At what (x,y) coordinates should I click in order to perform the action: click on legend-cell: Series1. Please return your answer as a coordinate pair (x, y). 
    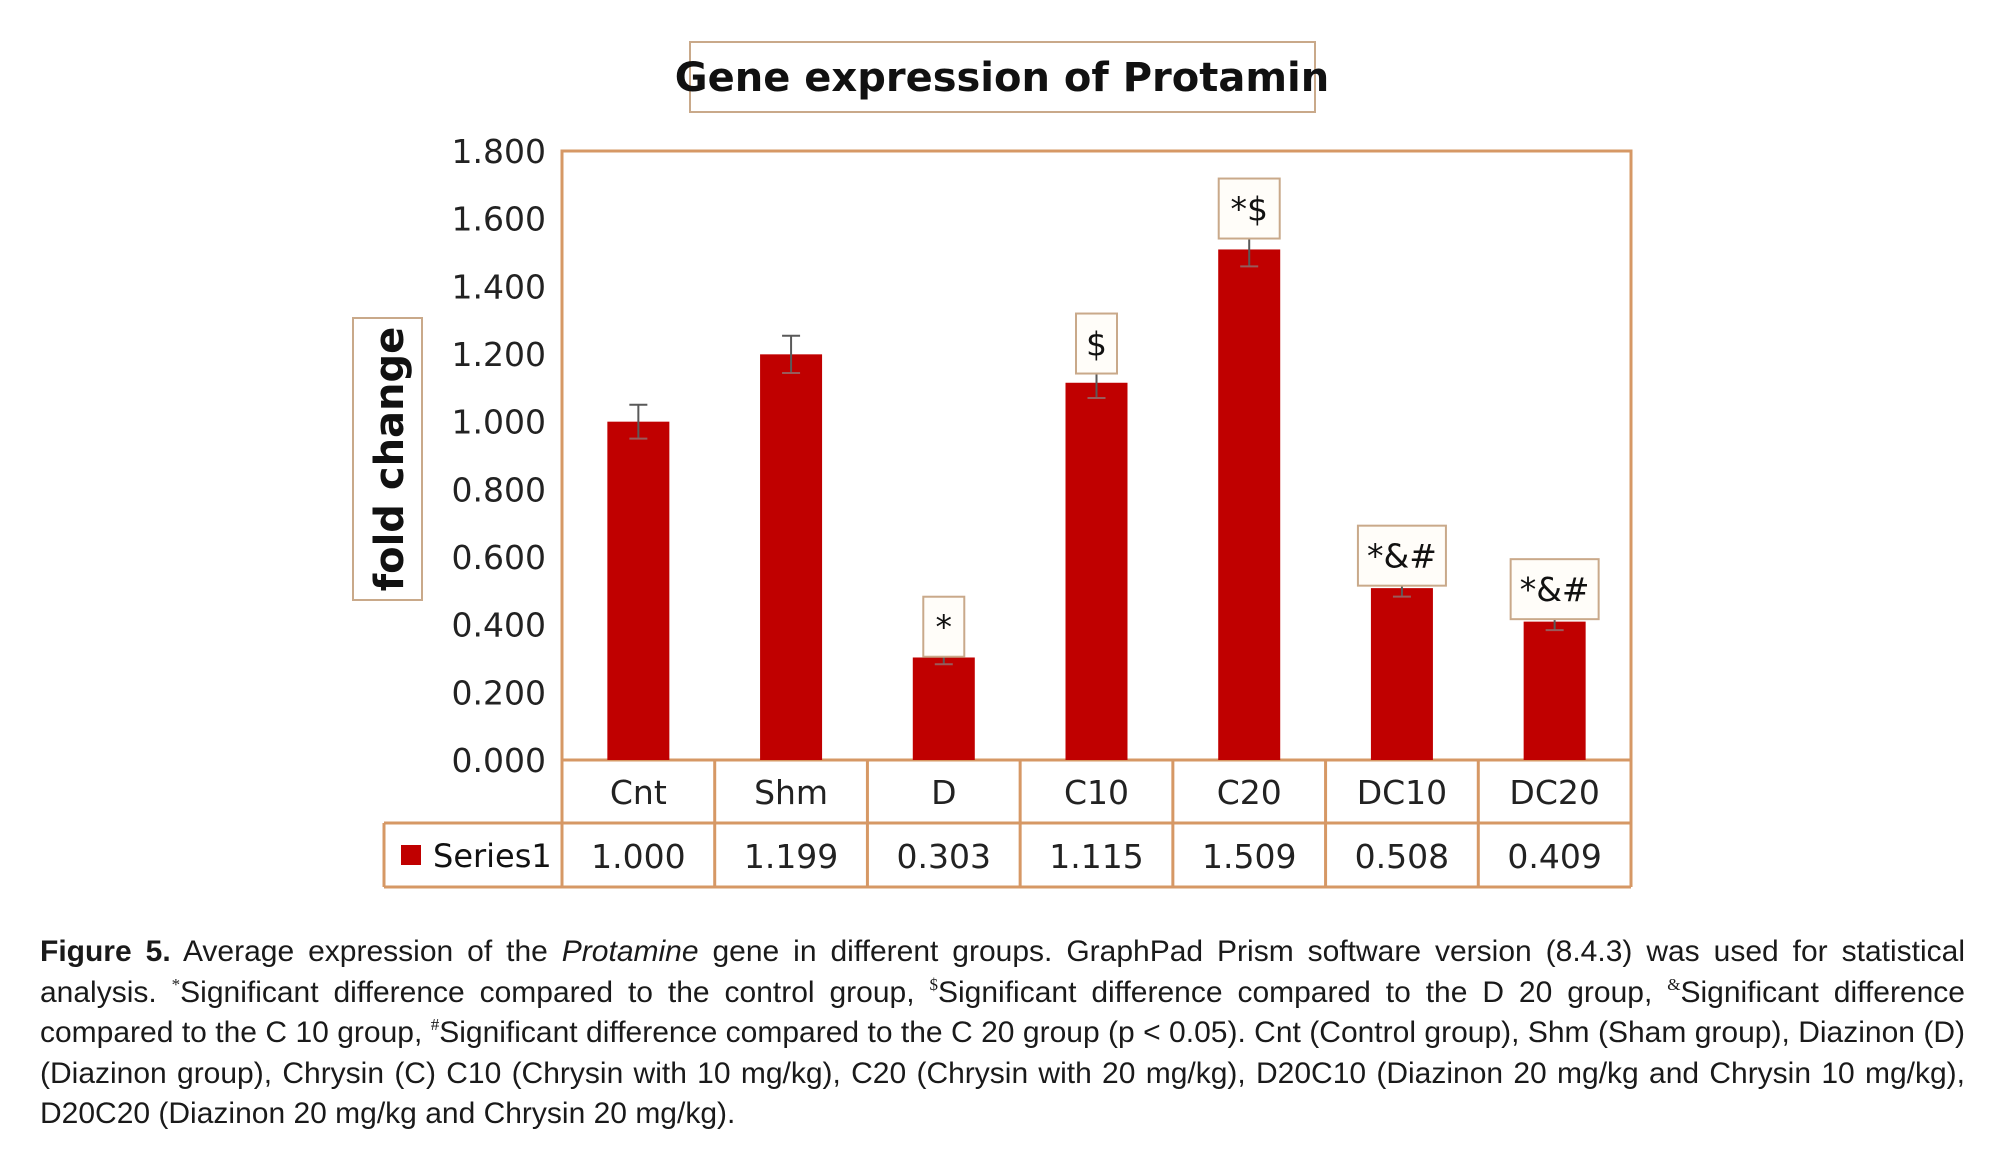
    Looking at the image, I should click on (476, 856).